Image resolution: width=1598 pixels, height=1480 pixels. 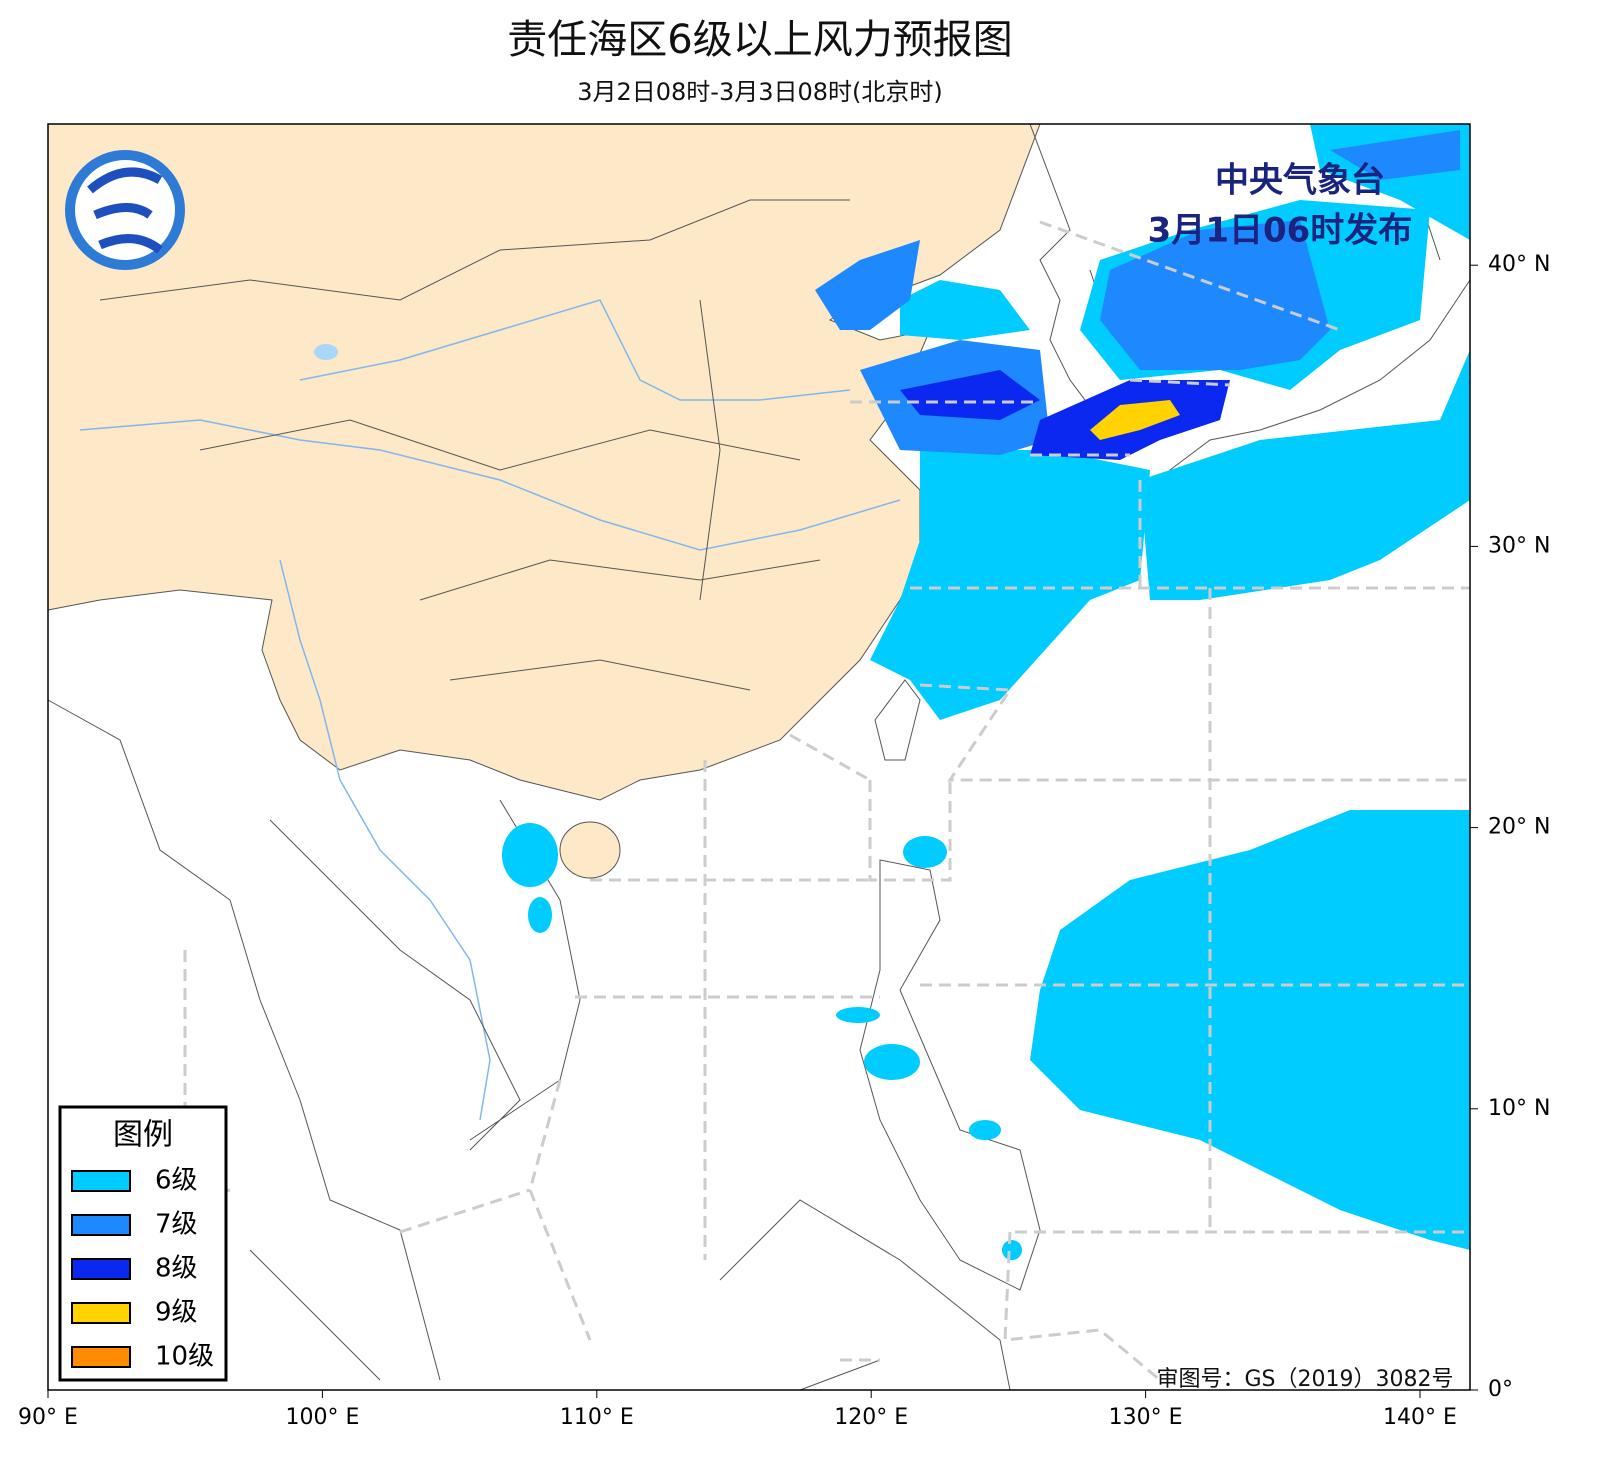 What do you see at coordinates (176, 1181) in the screenshot?
I see `legend-label: 6级` at bounding box center [176, 1181].